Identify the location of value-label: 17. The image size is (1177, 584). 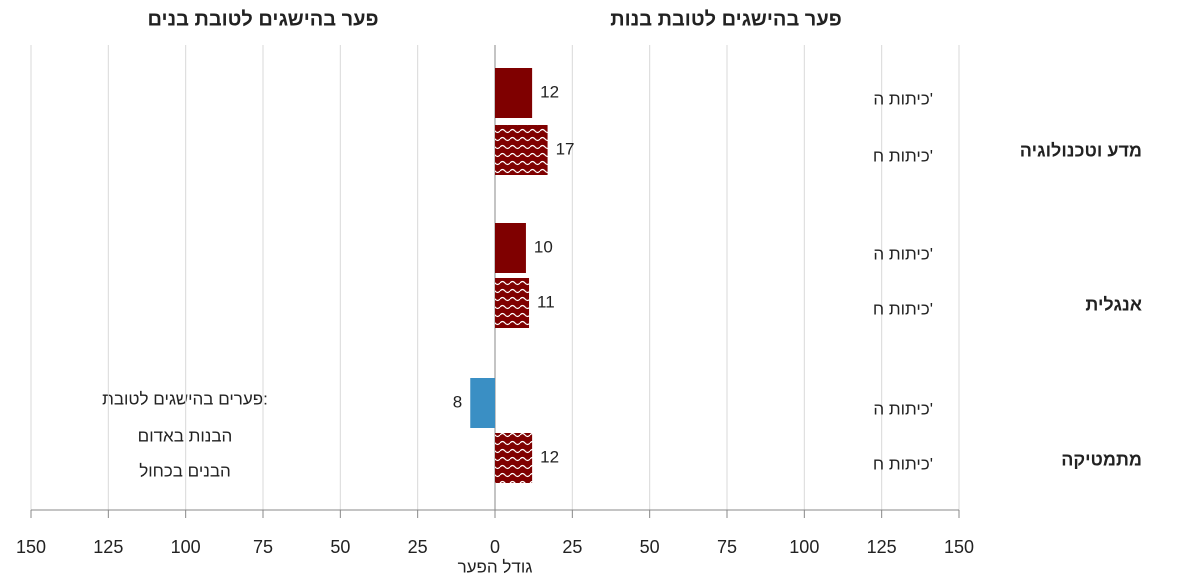
(565, 148).